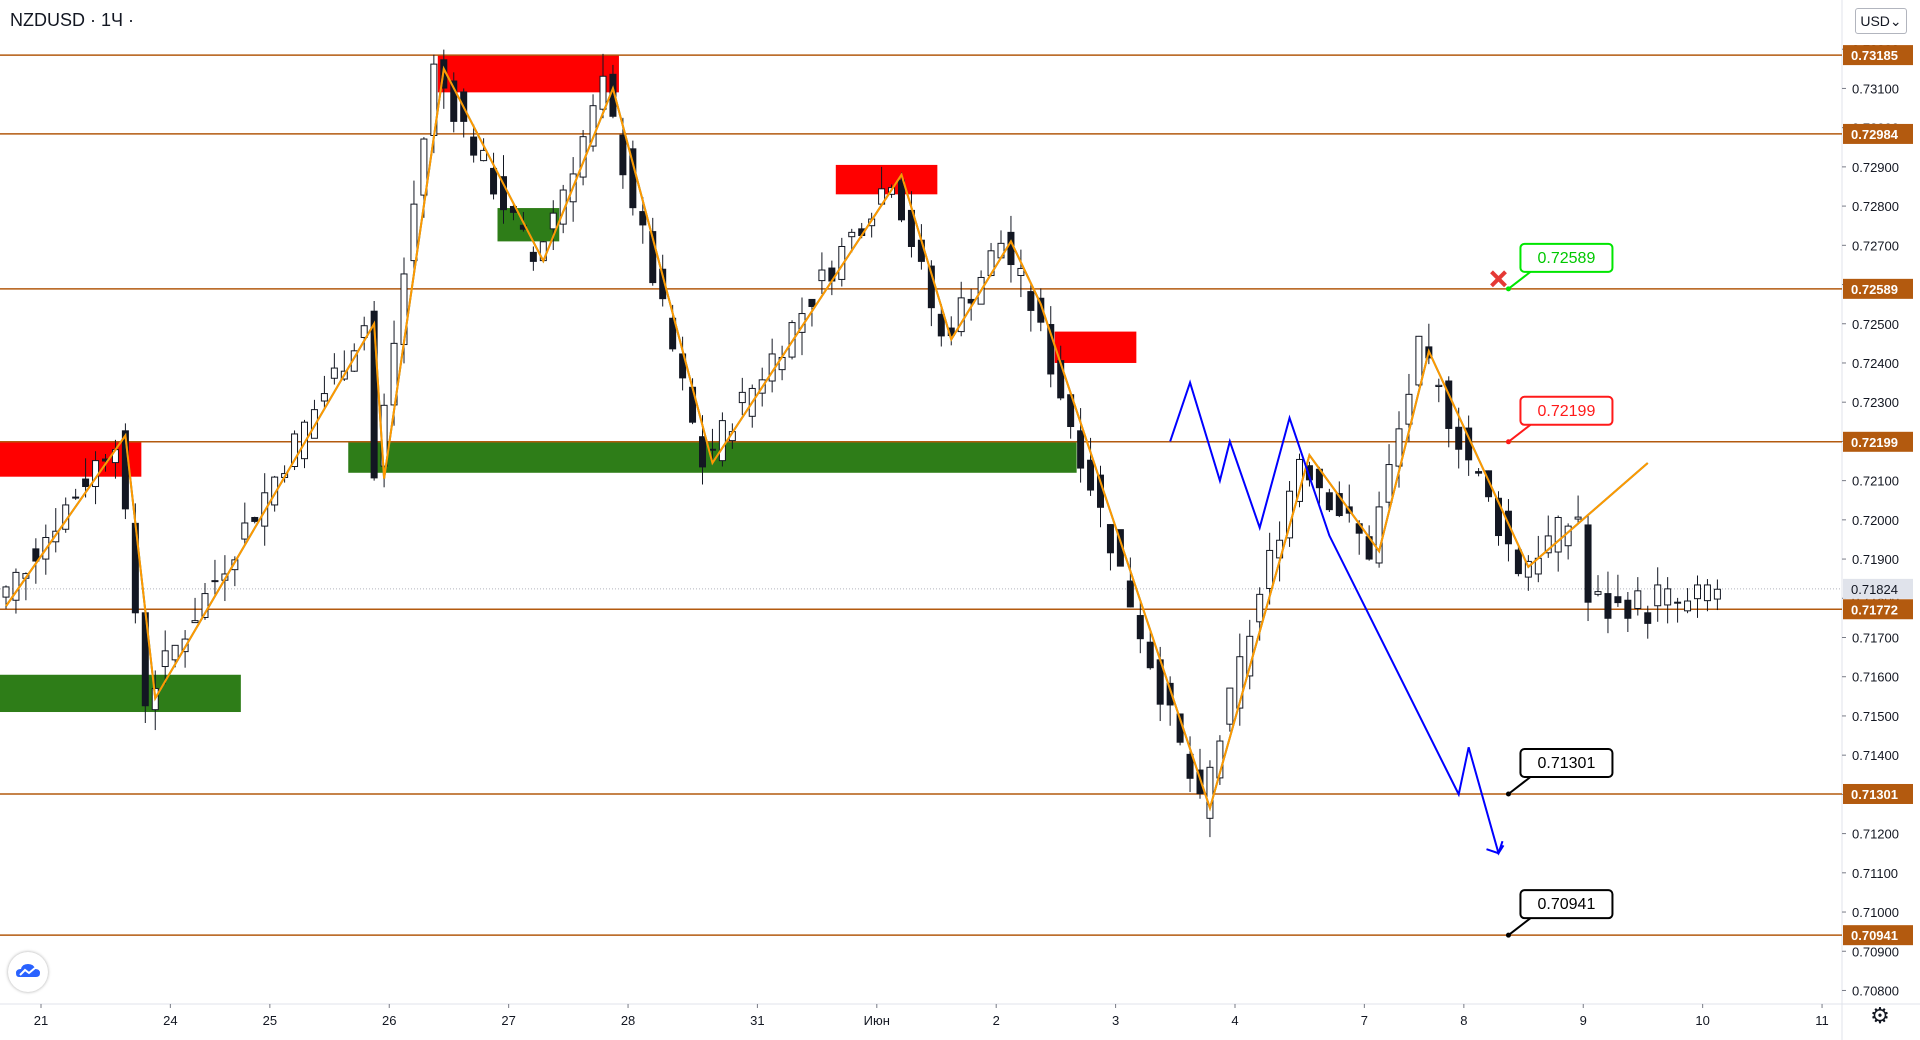  Describe the element at coordinates (1337, 617) in the screenshot. I see `blue-projection-line` at that location.